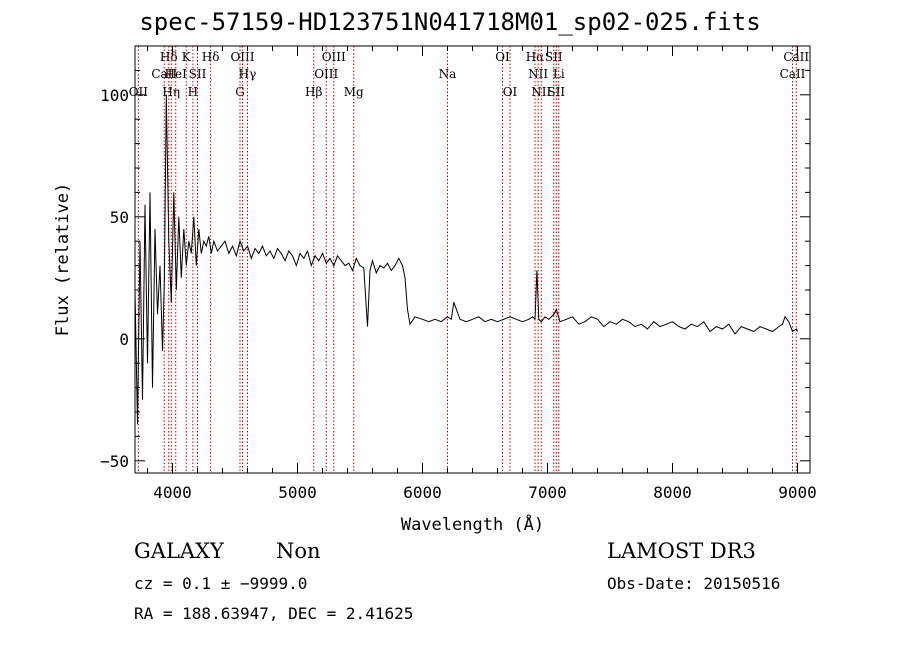  Describe the element at coordinates (298, 551) in the screenshot. I see `subclass-label: Non` at that location.